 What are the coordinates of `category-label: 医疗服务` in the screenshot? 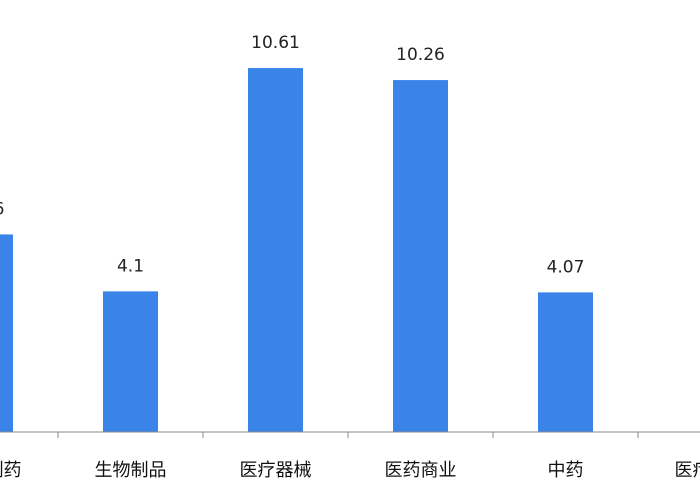 It's located at (687, 470).